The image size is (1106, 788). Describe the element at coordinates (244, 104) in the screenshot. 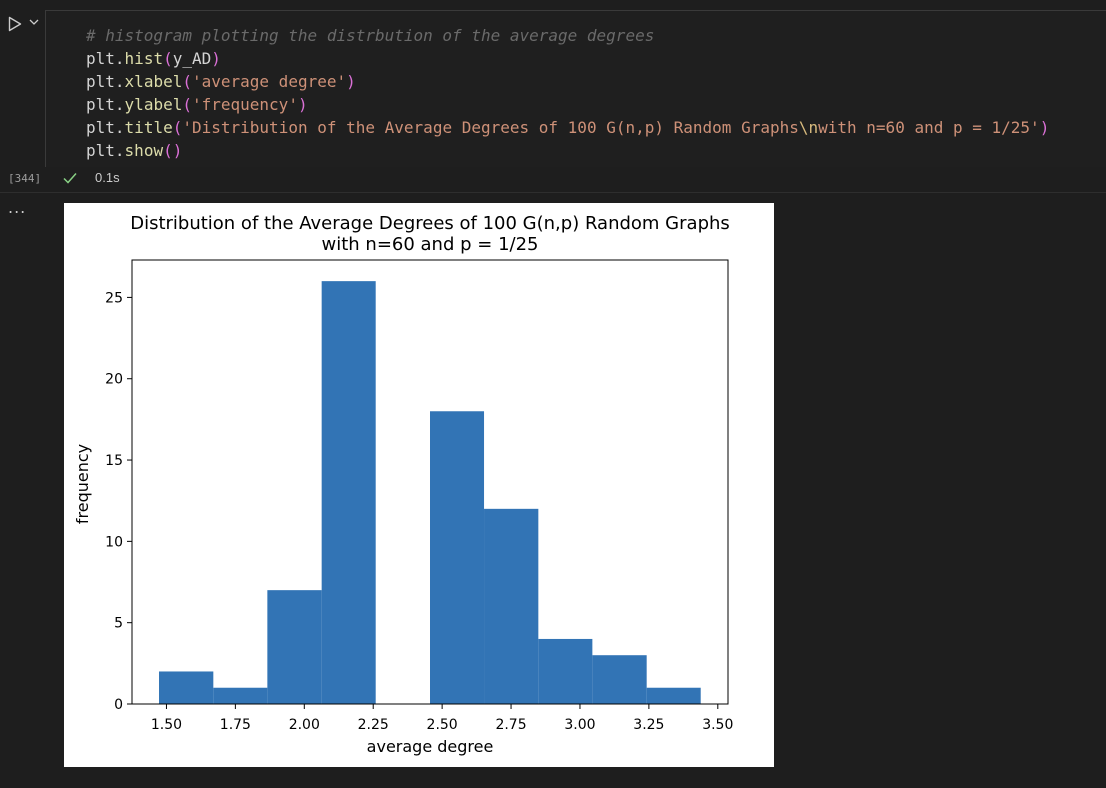

I see `code-token: 'frequency'` at that location.